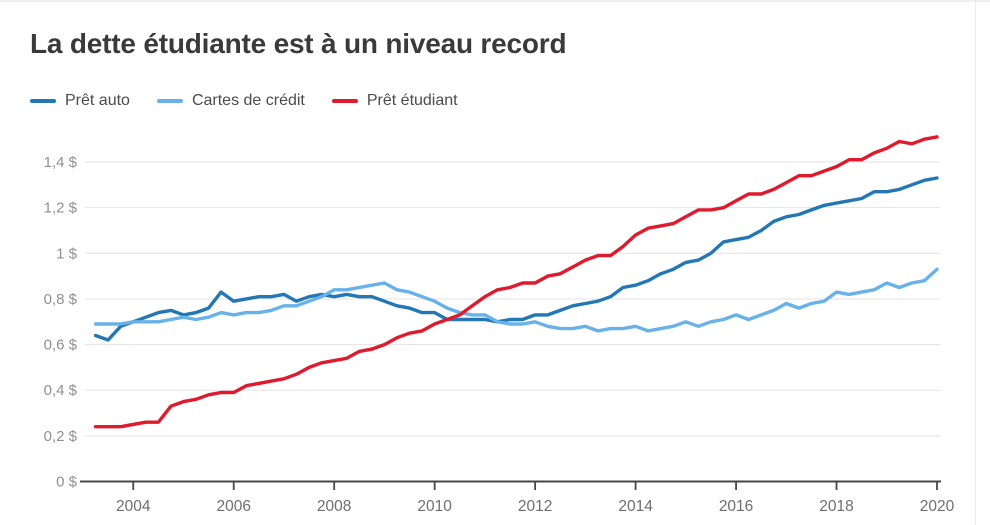  Describe the element at coordinates (43, 101) in the screenshot. I see `legend-swatch-pret-auto` at that location.